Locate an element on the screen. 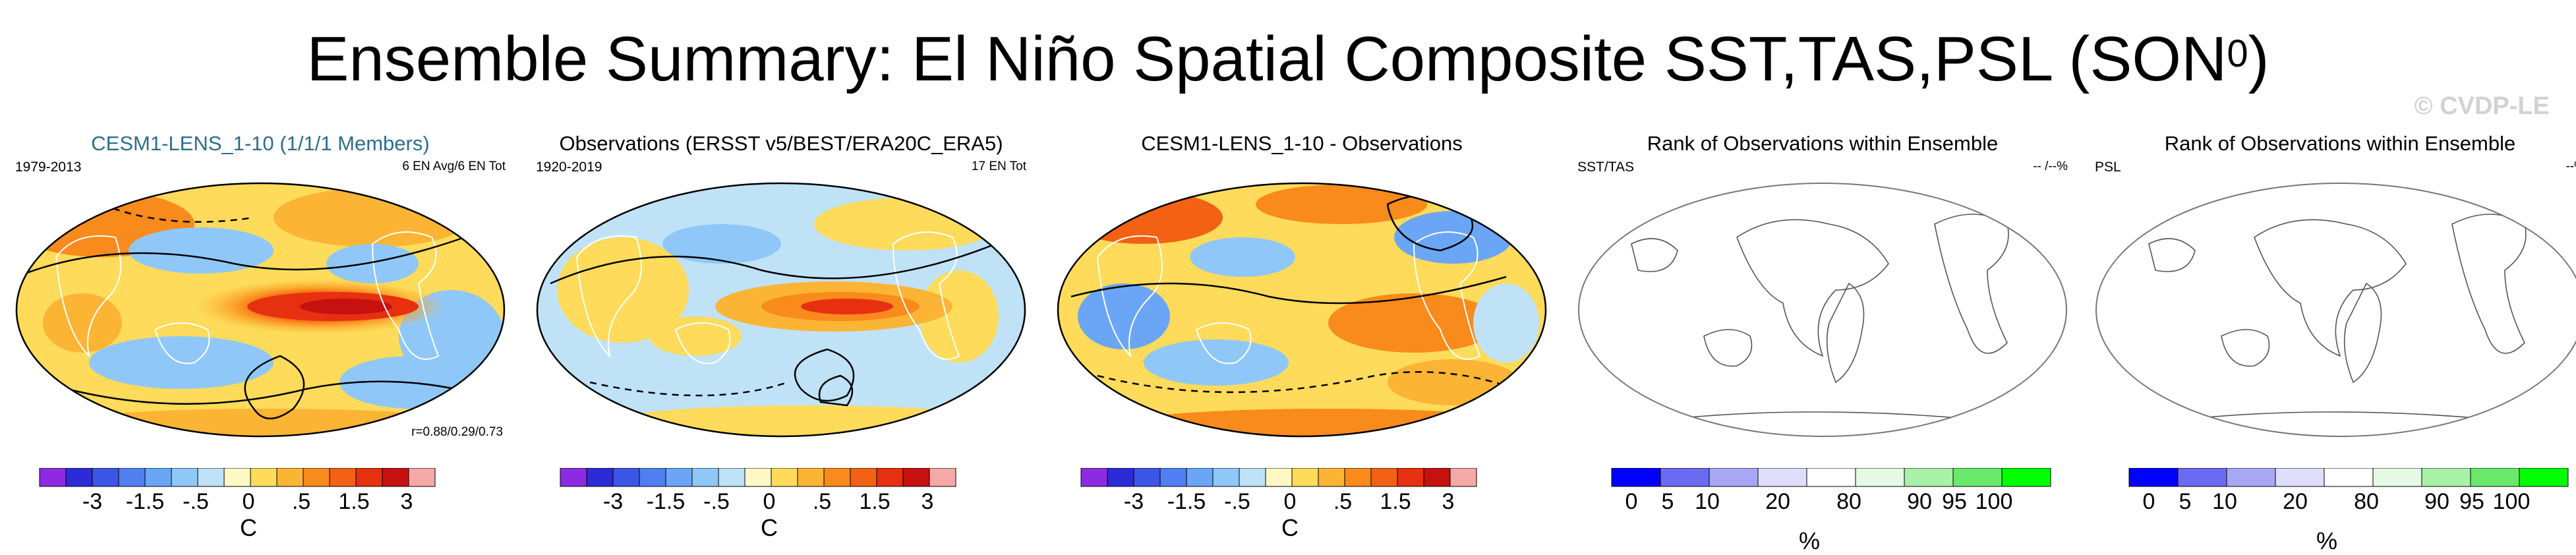 Image resolution: width=2576 pixels, height=555 pixels. colorbar-tick: 80 is located at coordinates (2366, 501).